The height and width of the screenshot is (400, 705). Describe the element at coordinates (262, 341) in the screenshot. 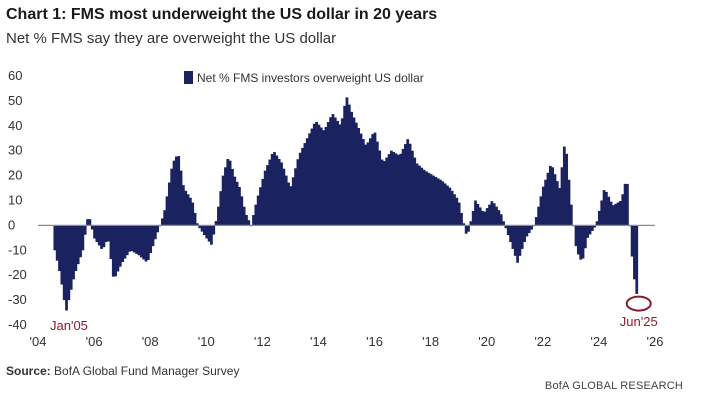

I see `x-tick-label: '12` at that location.